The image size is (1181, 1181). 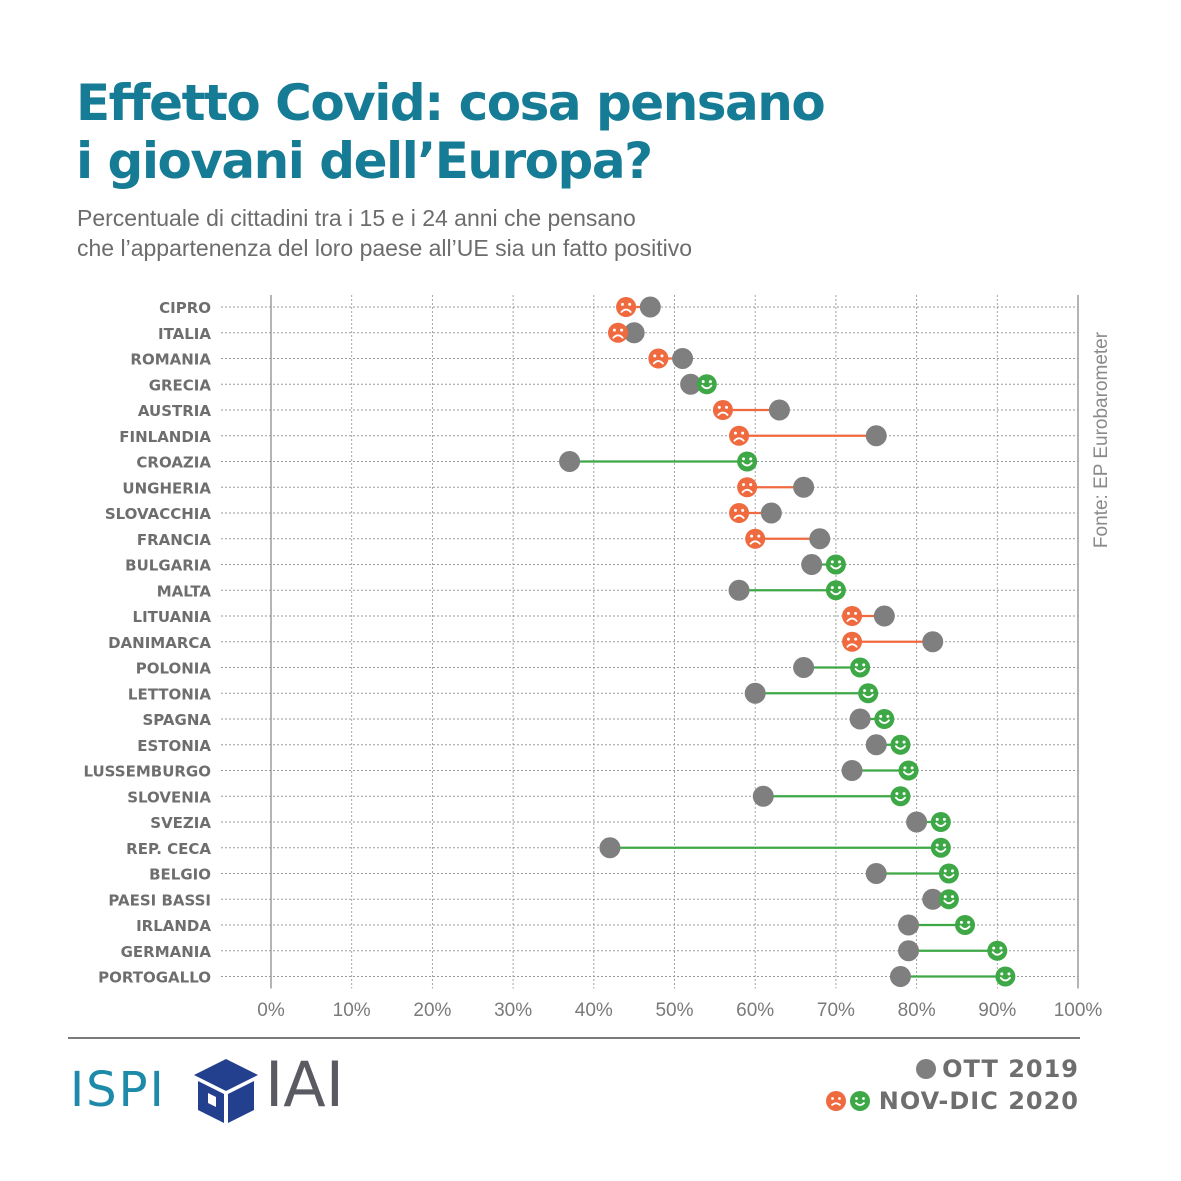 What do you see at coordinates (1101, 439) in the screenshot?
I see `source-label: Fonte: EP Eurobarometer` at bounding box center [1101, 439].